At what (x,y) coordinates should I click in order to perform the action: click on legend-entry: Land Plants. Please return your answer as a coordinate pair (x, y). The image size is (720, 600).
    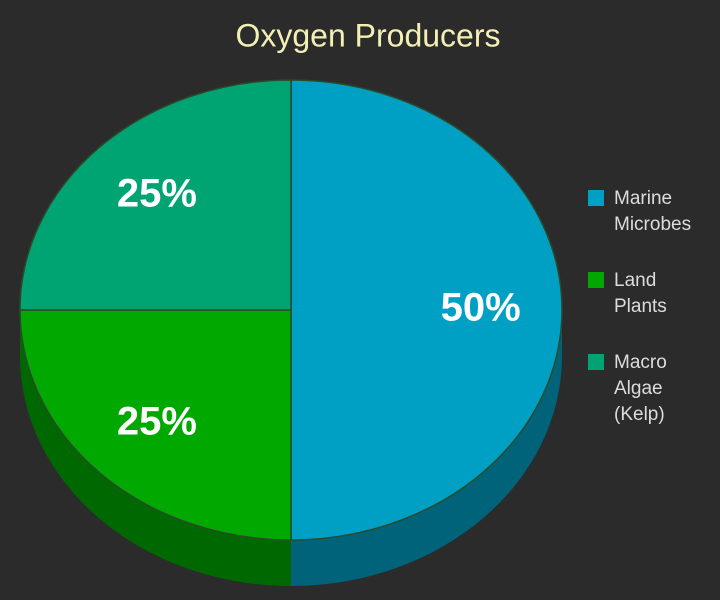
    Looking at the image, I should click on (651, 294).